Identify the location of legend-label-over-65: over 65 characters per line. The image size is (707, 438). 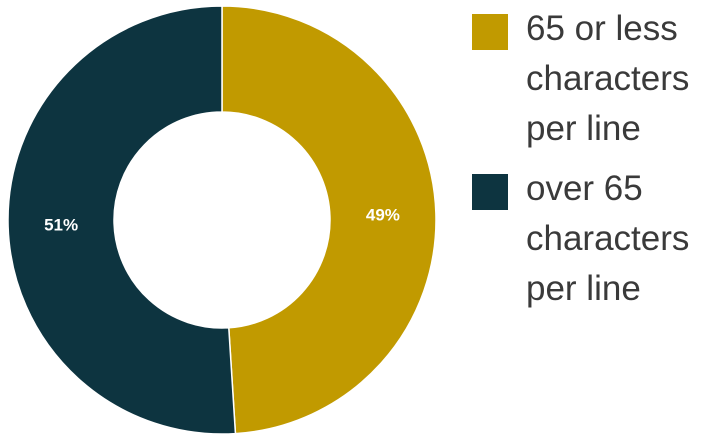
(608, 238).